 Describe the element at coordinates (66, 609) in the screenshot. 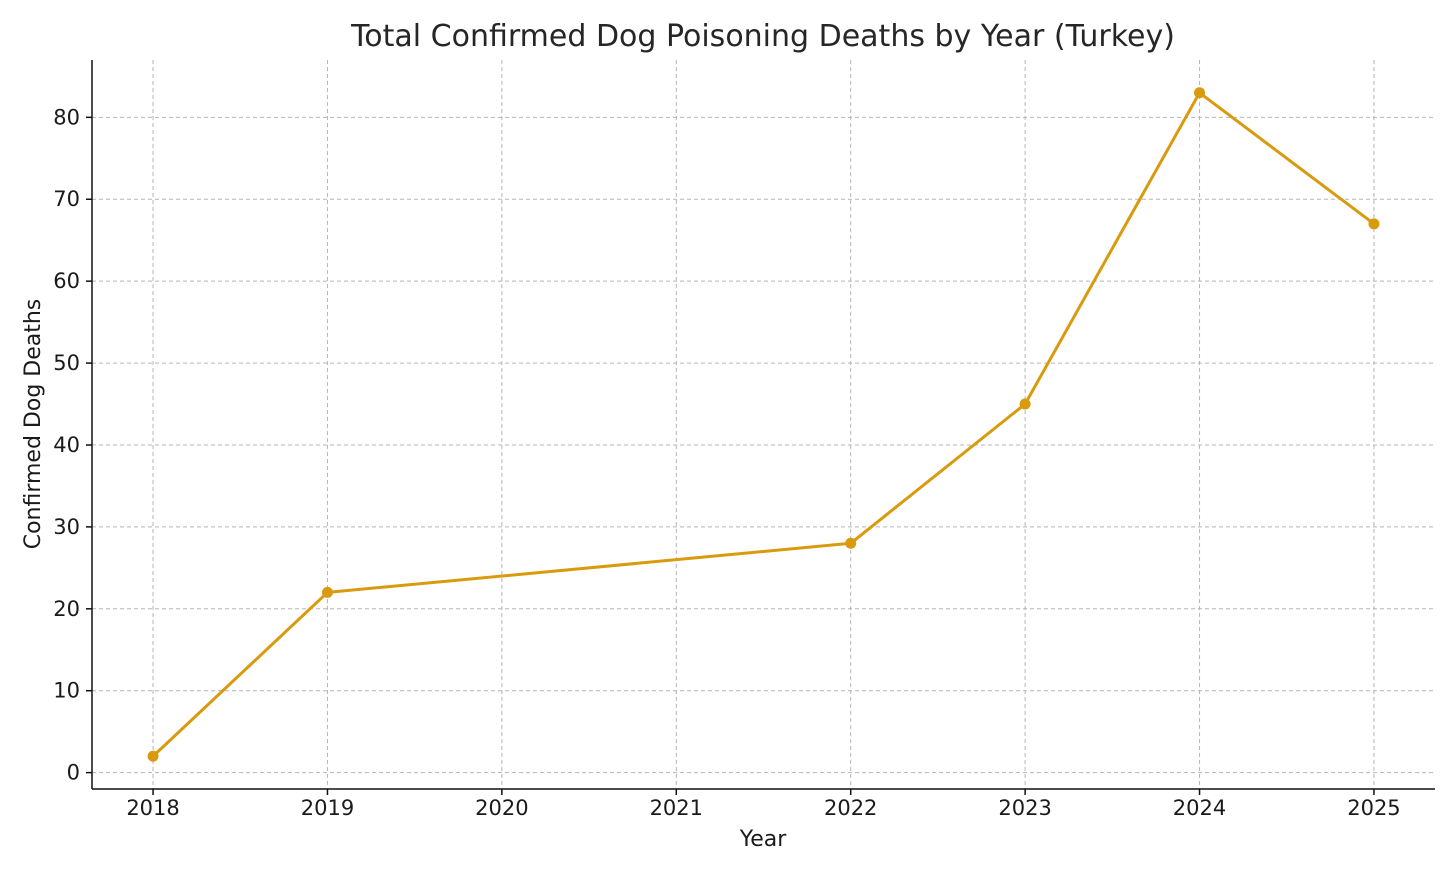

I see `y-tick-label: 20` at that location.